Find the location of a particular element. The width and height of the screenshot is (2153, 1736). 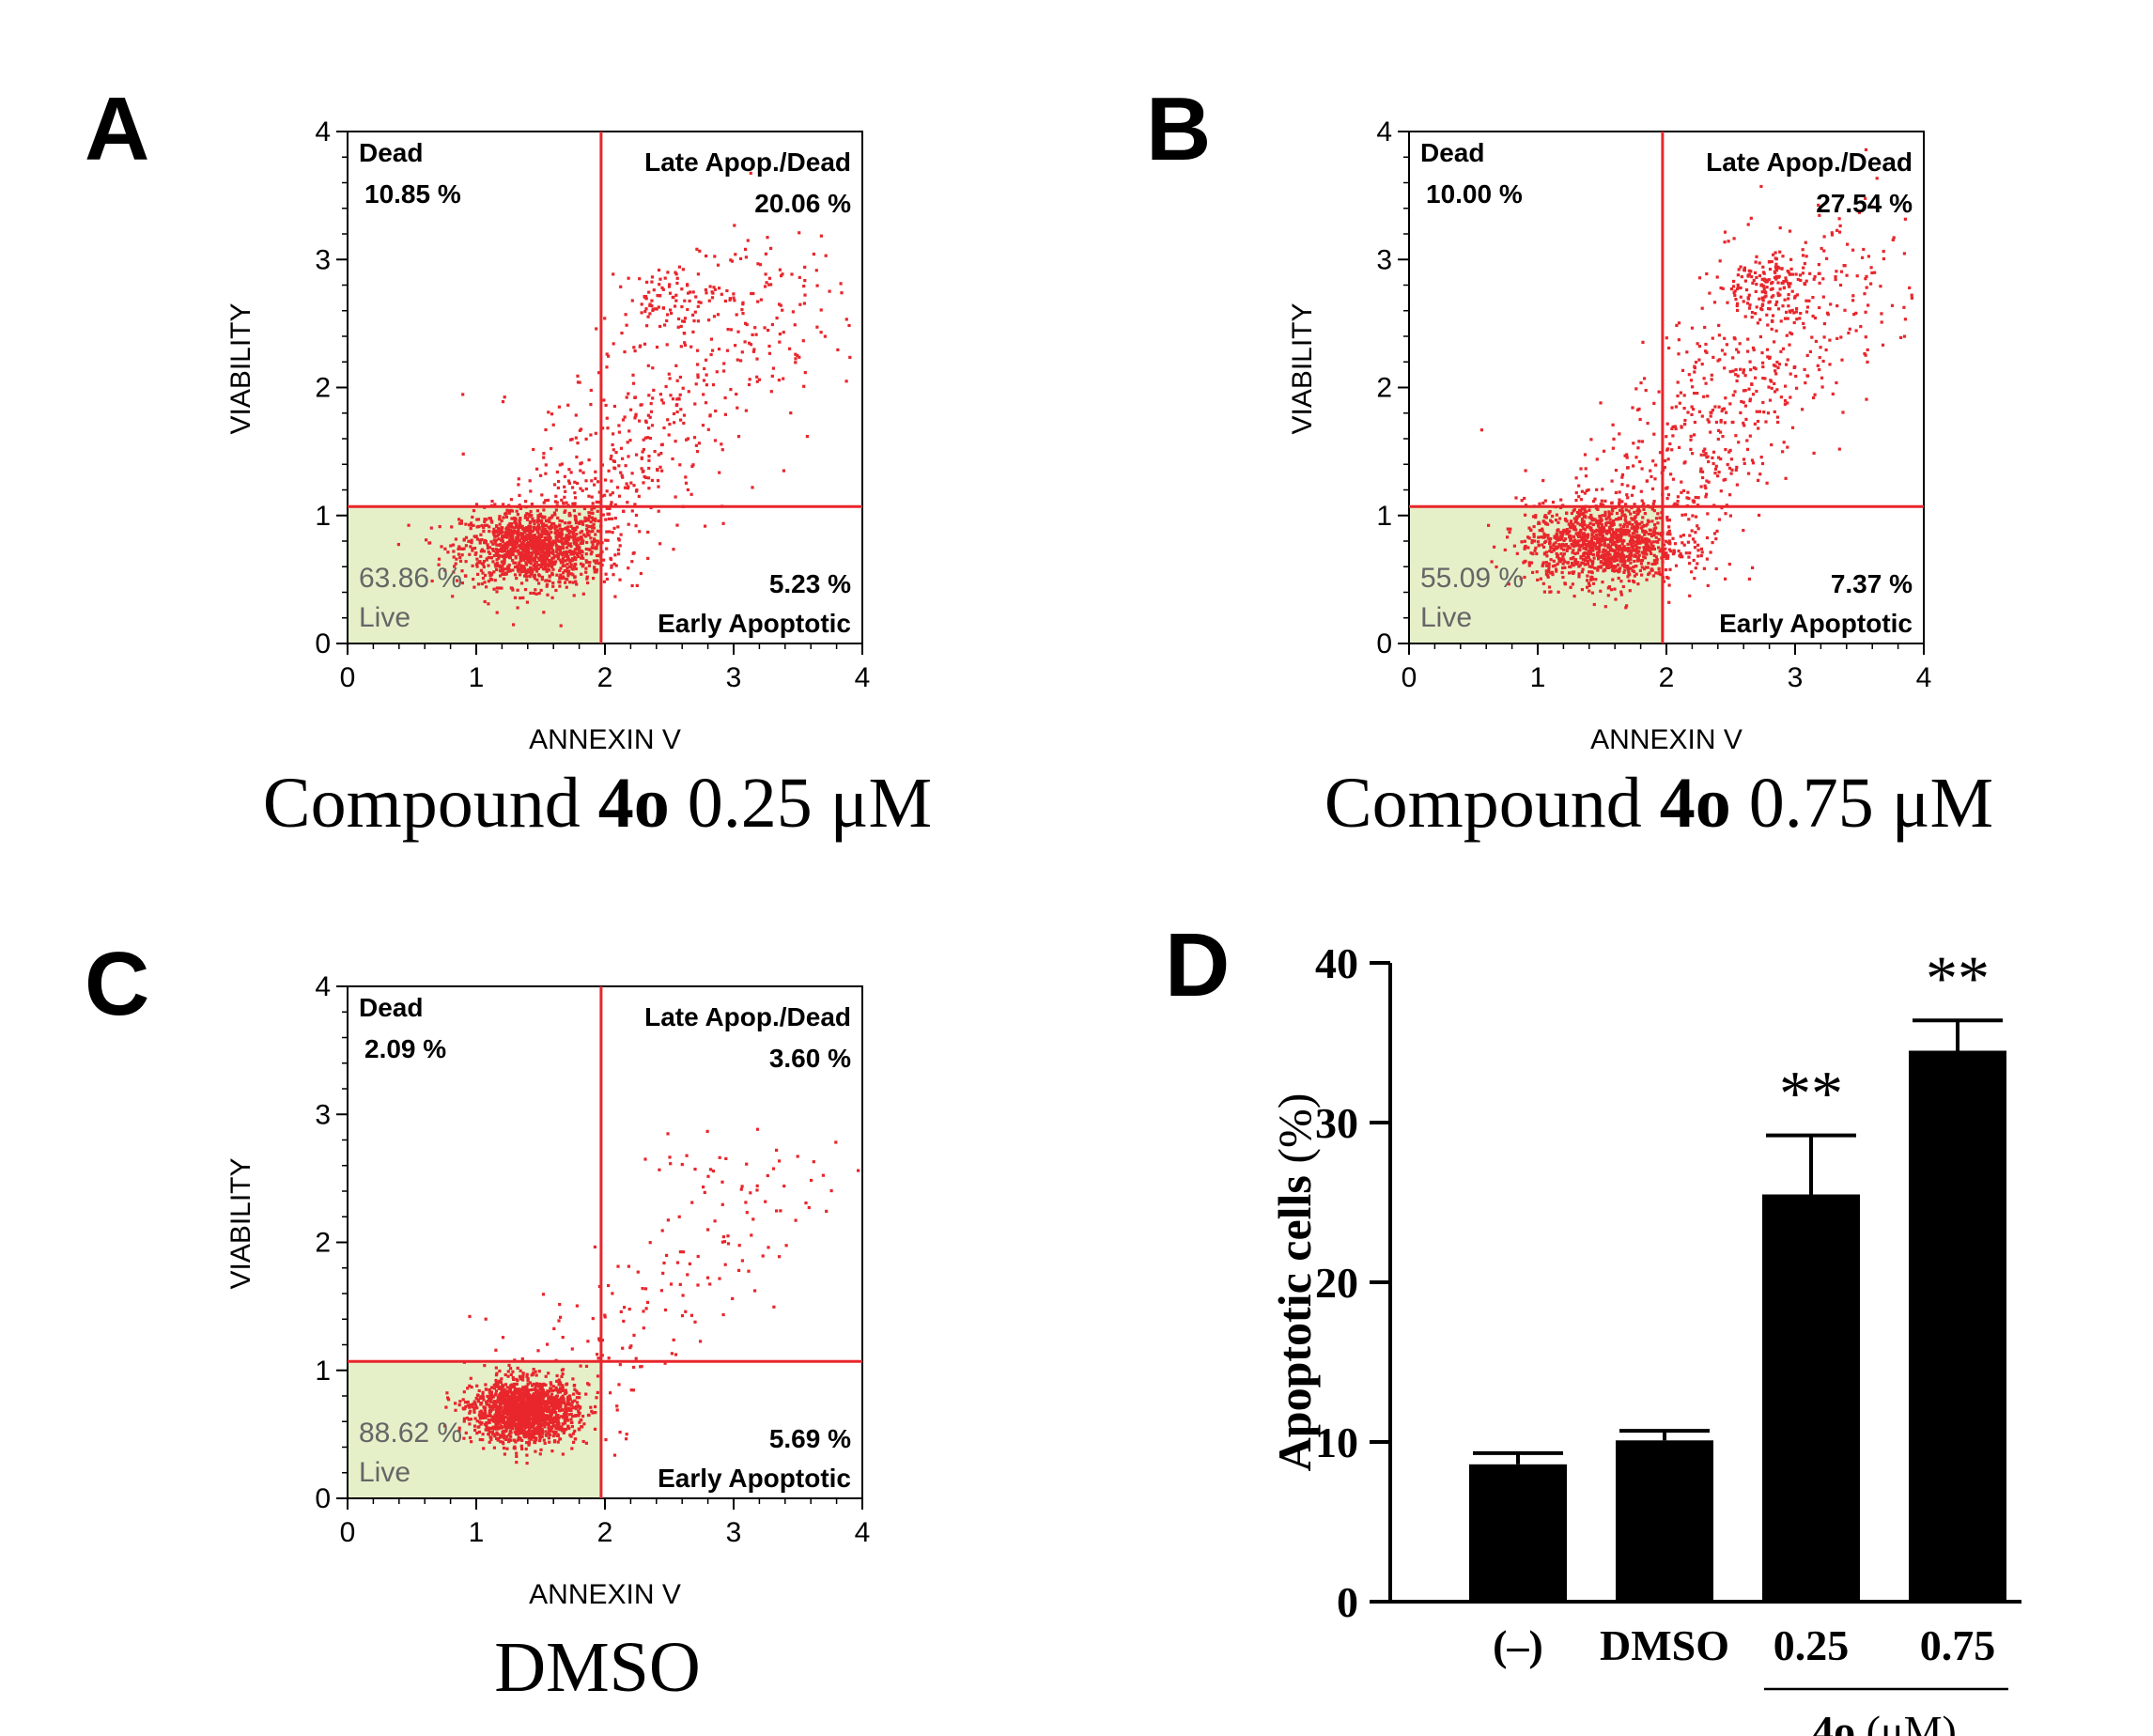

x-tick-label: 4 is located at coordinates (1924, 677).